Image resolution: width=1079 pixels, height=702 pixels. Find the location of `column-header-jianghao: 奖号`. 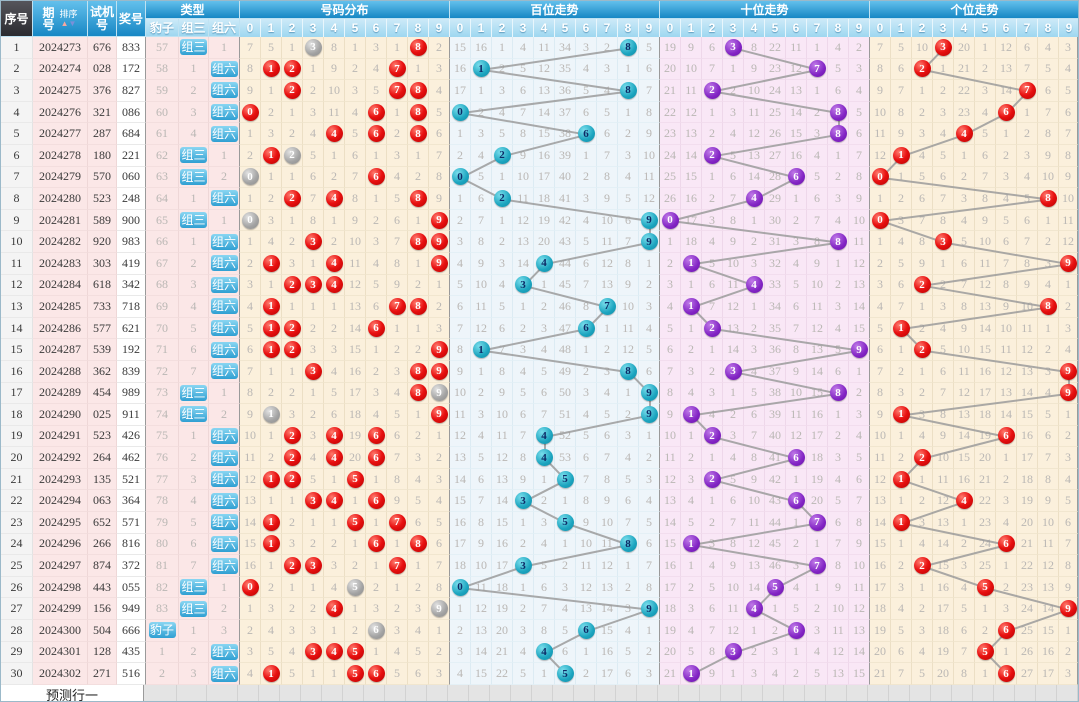

column-header-jianghao: 奖号 is located at coordinates (131, 19).